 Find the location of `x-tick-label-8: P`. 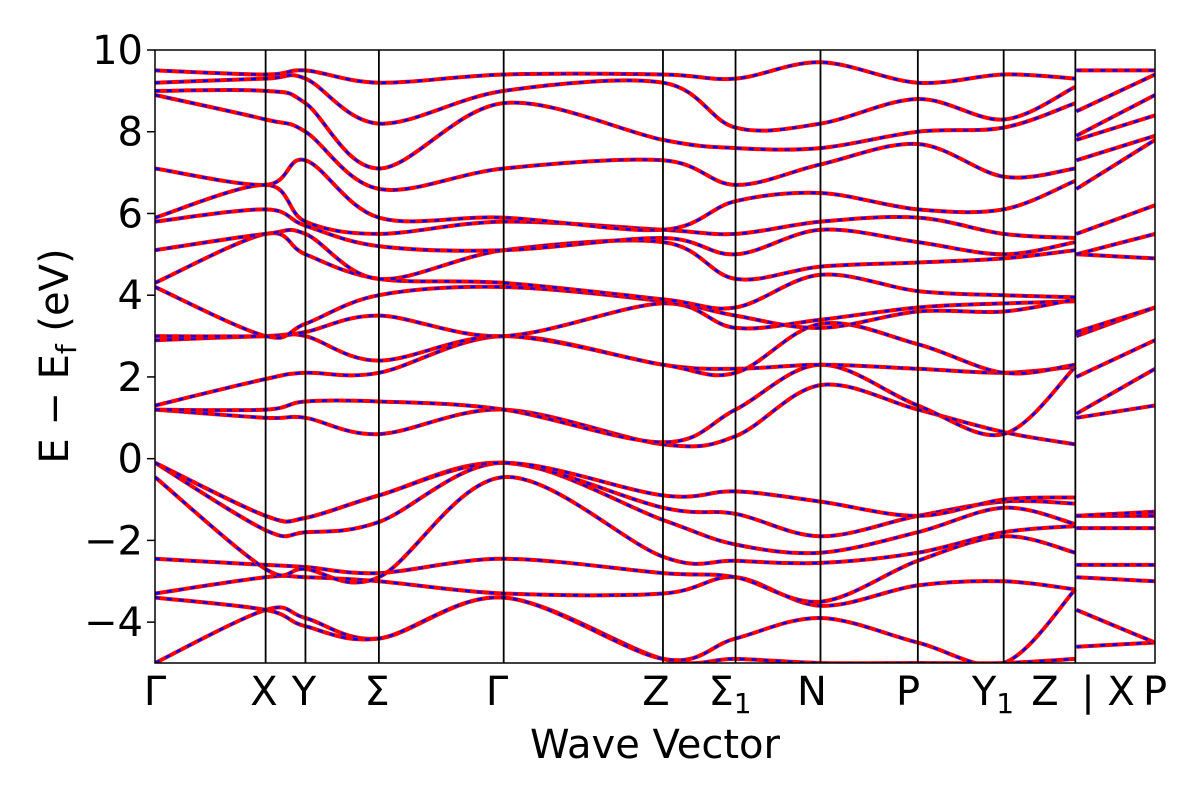

x-tick-label-8: P is located at coordinates (908, 692).